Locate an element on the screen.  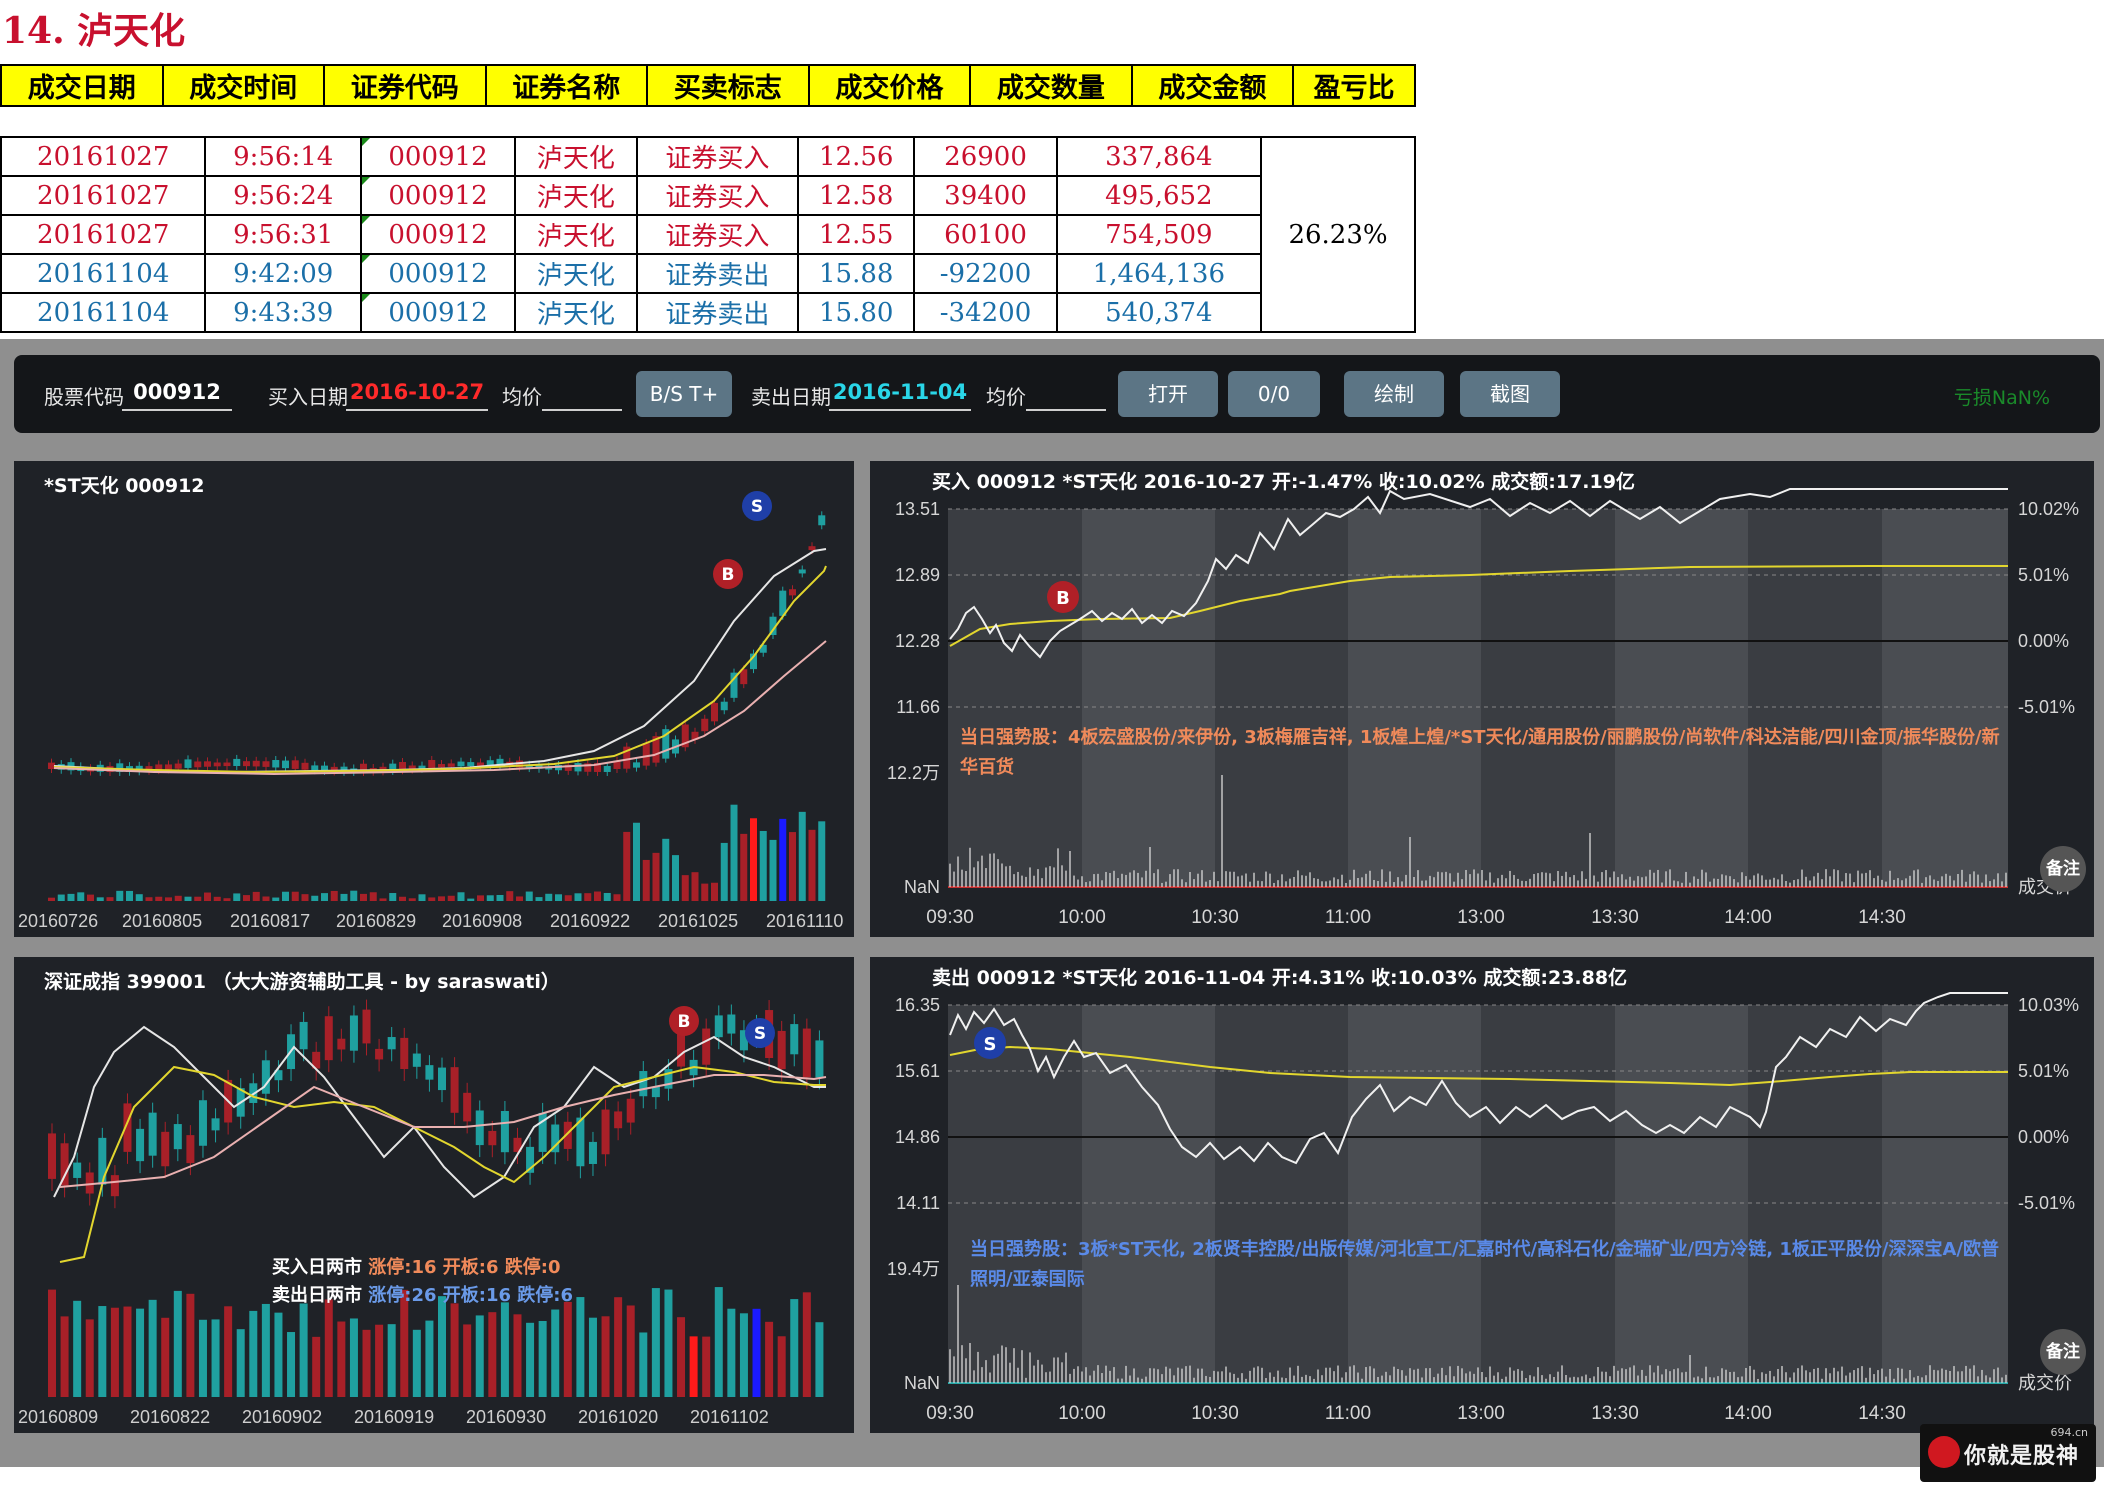
x-tick: 20160902 is located at coordinates (282, 1417).